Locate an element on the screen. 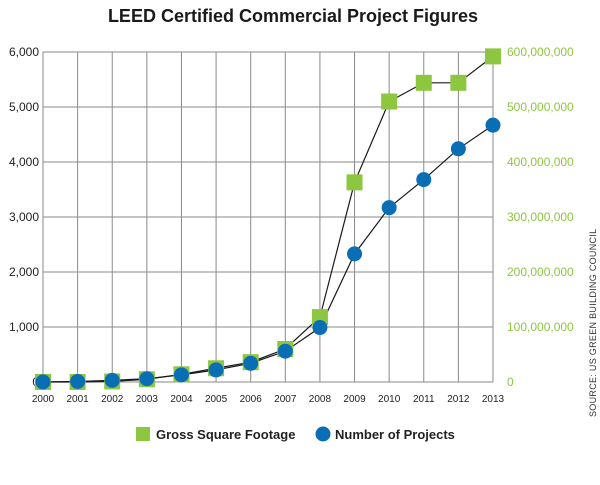  source-note: SOURCE: US GREEN BUILDING COUNCIL is located at coordinates (593, 323).